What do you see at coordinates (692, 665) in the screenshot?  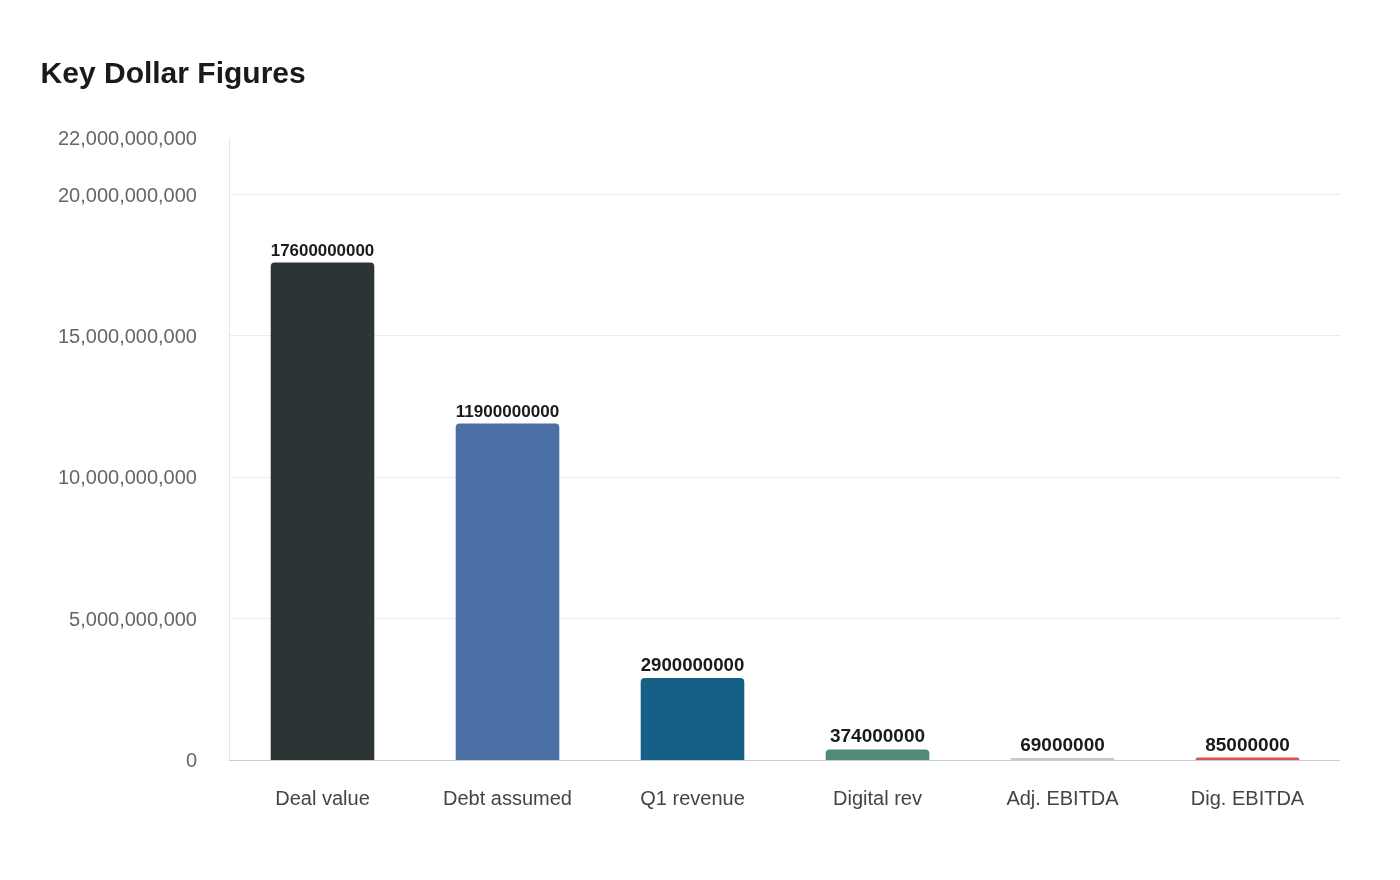 I see `data-label: 2900000000` at bounding box center [692, 665].